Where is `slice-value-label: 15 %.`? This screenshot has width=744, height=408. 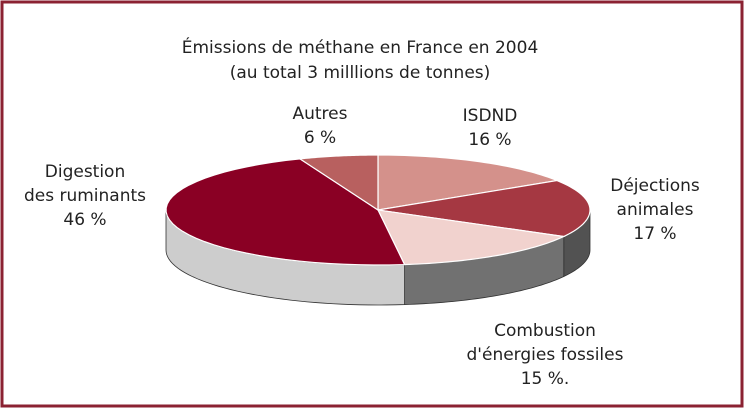
slice-value-label: 15 %. is located at coordinates (545, 379).